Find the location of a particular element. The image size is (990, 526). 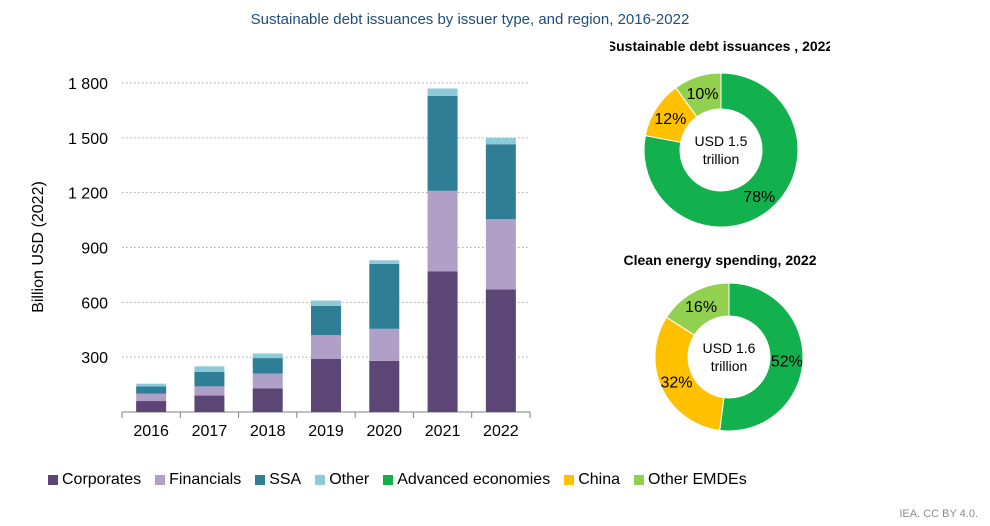

legend-label: SSA is located at coordinates (285, 479).